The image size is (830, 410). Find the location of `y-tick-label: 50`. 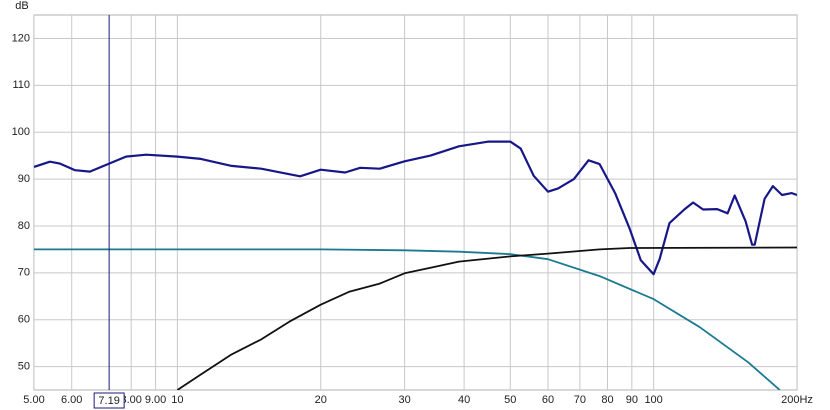

y-tick-label: 50 is located at coordinates (24, 366).